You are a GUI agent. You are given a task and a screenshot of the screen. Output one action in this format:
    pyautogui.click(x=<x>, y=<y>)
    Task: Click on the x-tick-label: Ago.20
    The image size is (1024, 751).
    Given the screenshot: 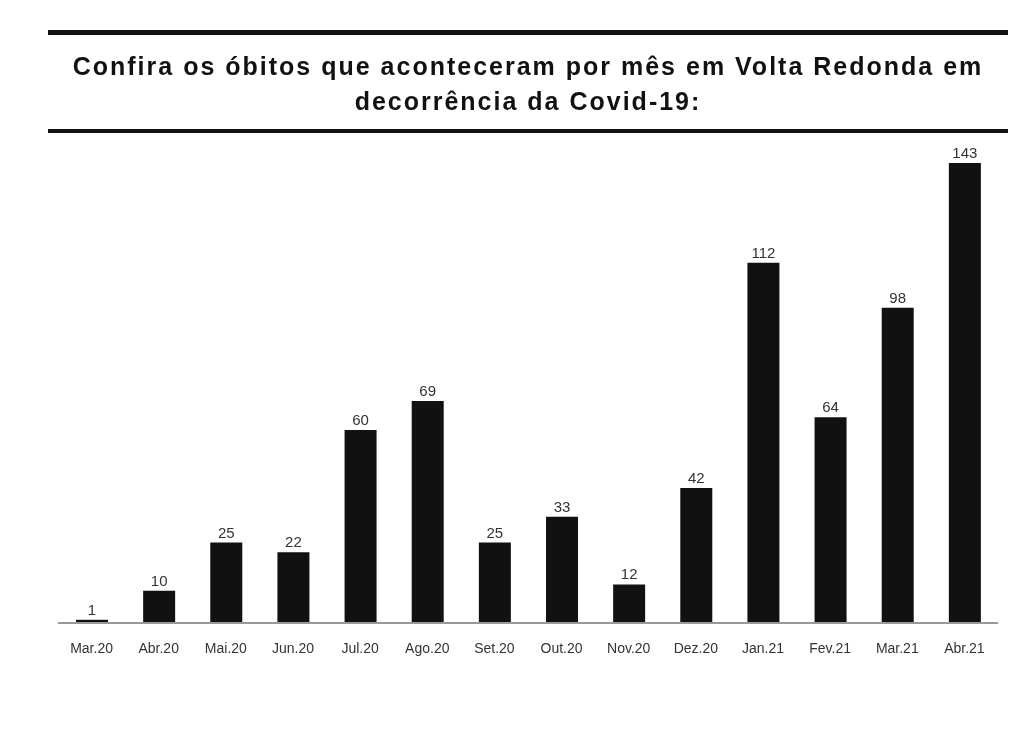 What is the action you would take?
    pyautogui.click(x=427, y=647)
    